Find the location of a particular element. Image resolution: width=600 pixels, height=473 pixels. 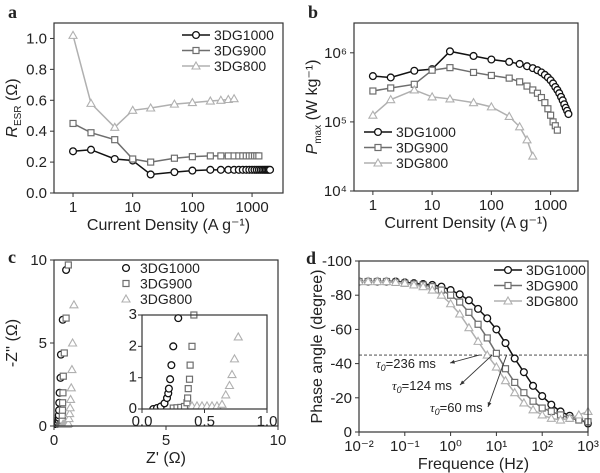

annotation-label: τ0=236 ms is located at coordinates (406, 364).